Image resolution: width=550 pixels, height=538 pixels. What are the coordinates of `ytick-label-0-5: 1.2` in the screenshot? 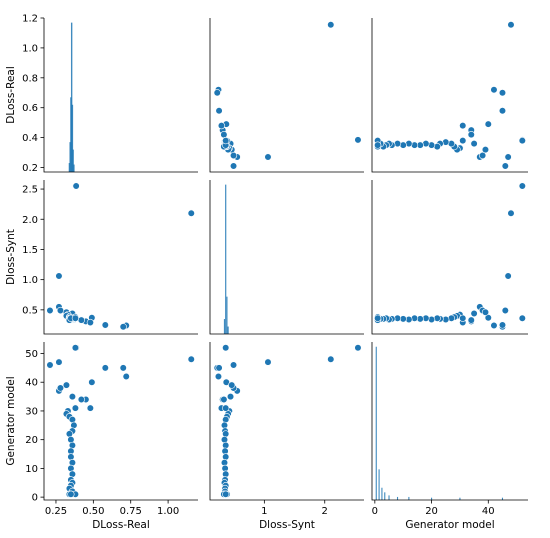 It's located at (30, 19).